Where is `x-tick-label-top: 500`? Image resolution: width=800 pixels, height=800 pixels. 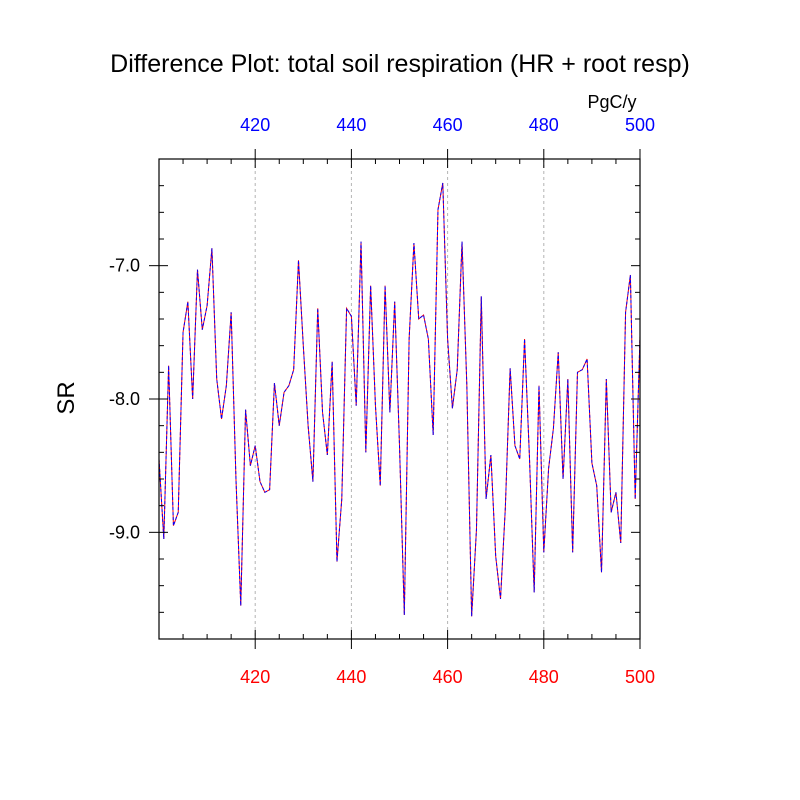
x-tick-label-top: 500 is located at coordinates (640, 125).